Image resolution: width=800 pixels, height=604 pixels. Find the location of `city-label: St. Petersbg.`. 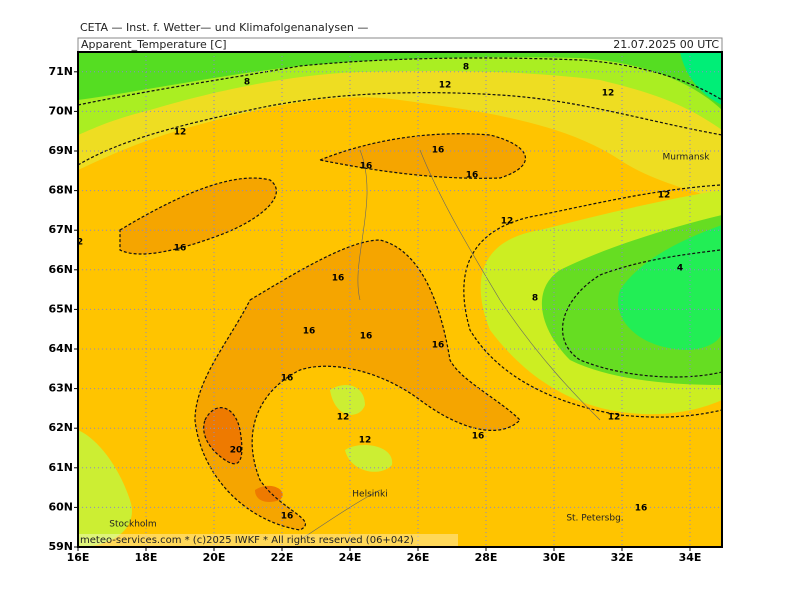

city-label: St. Petersbg. is located at coordinates (594, 519).